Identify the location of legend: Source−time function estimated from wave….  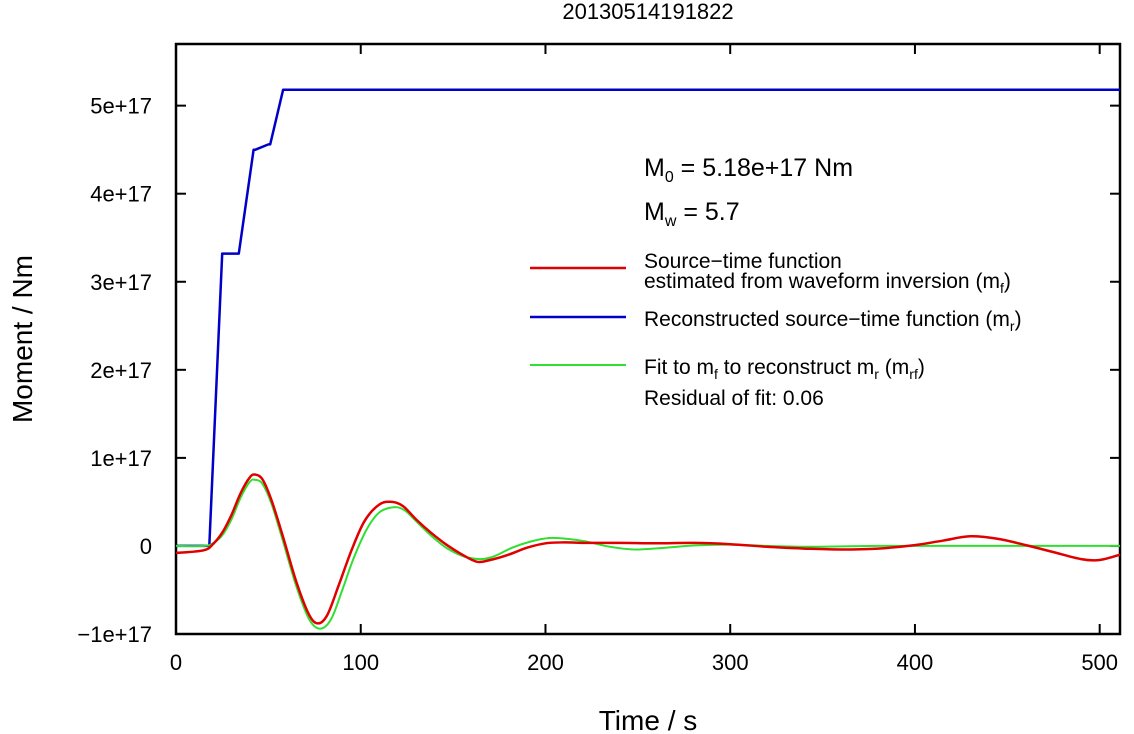
(776, 316).